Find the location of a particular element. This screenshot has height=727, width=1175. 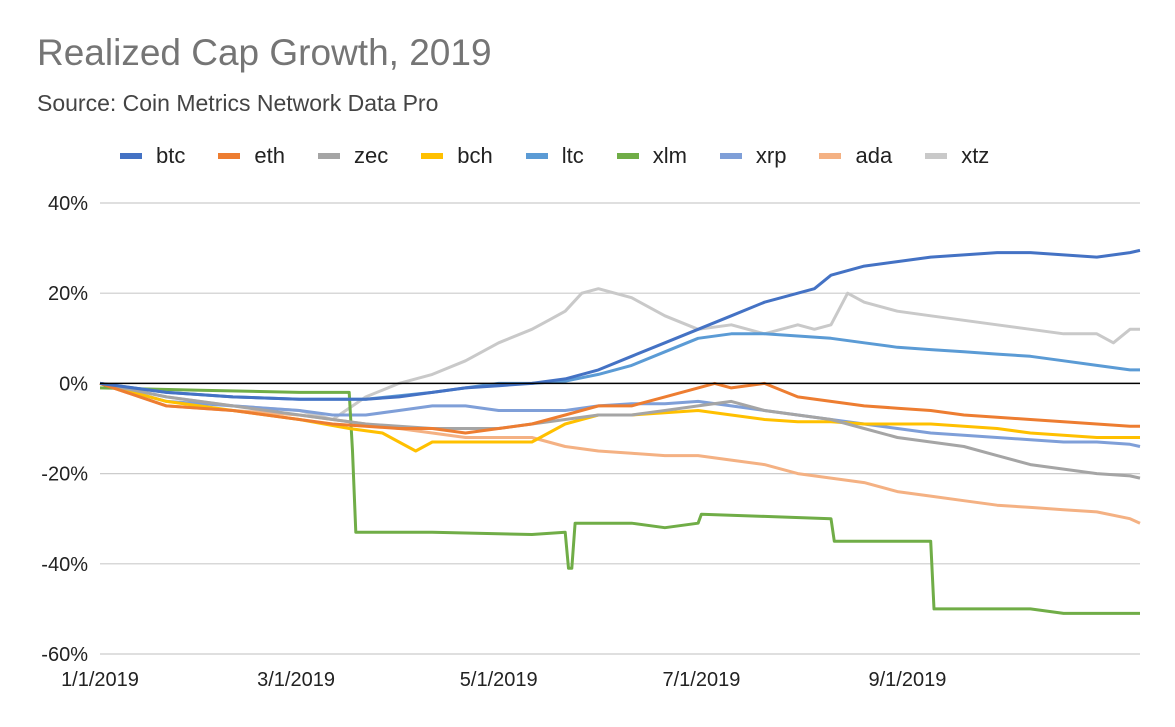

legend-label: eth is located at coordinates (269, 155).